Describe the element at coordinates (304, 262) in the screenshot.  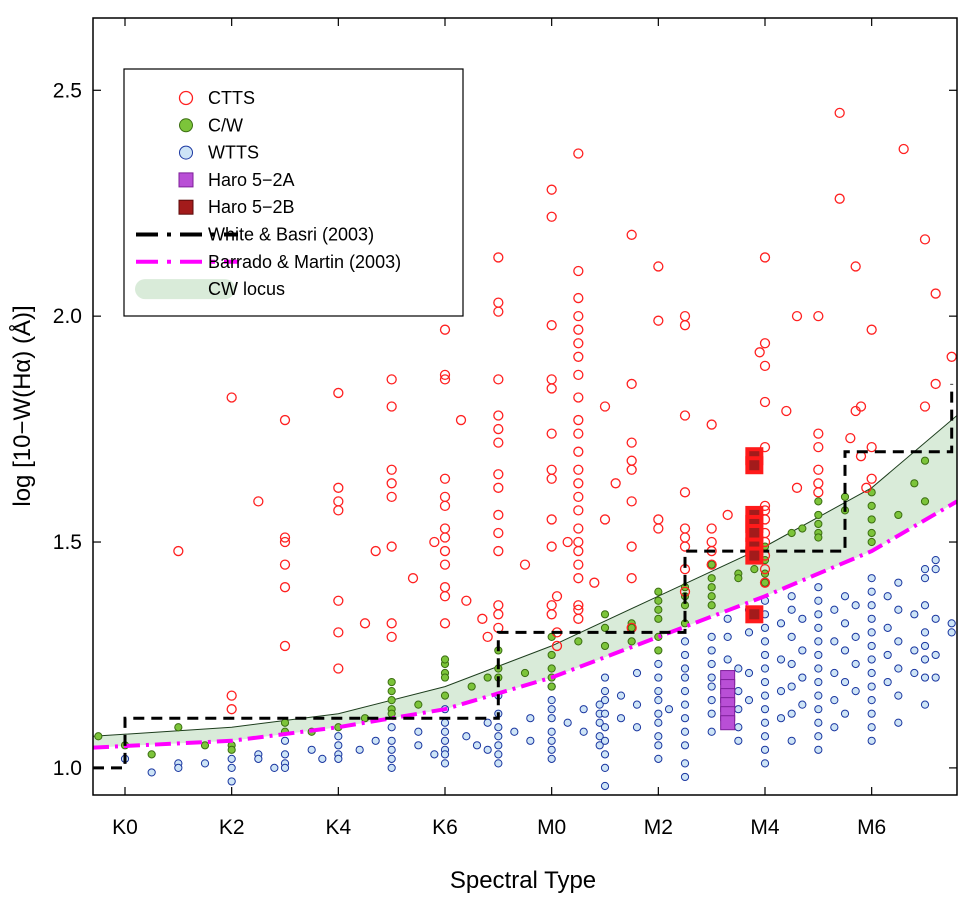
I see `legend-entry-label: Barrado & Martin (2003)` at that location.